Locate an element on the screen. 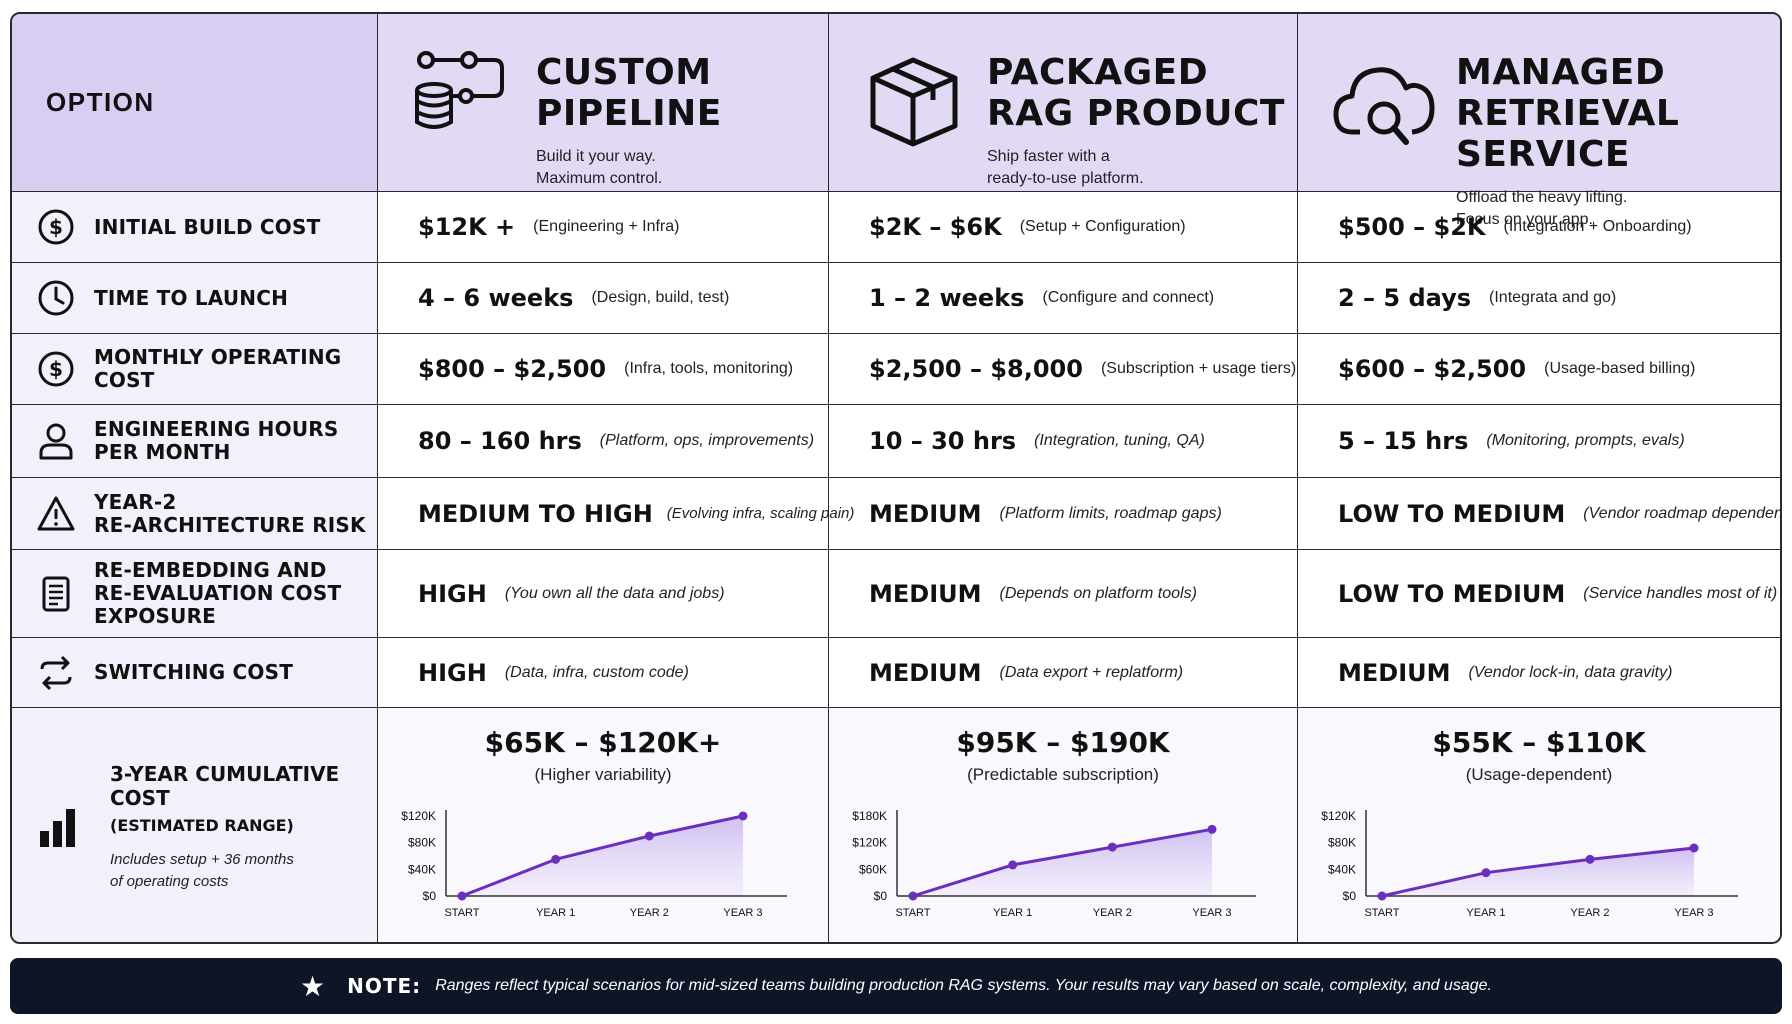  cumulative-total-note: (Higher variability) is located at coordinates (603, 774).